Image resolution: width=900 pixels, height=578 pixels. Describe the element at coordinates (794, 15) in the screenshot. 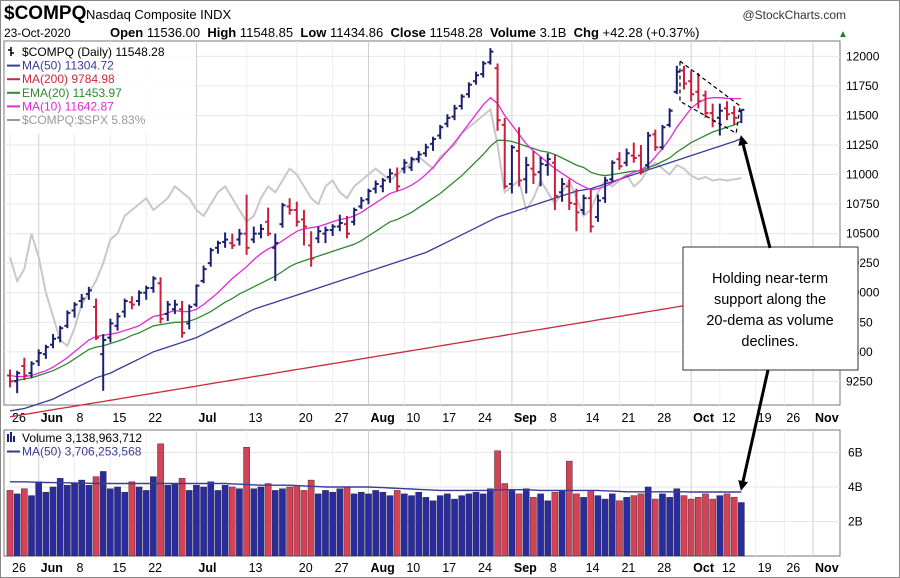

I see `brand-watermark: @StockCharts.com` at that location.